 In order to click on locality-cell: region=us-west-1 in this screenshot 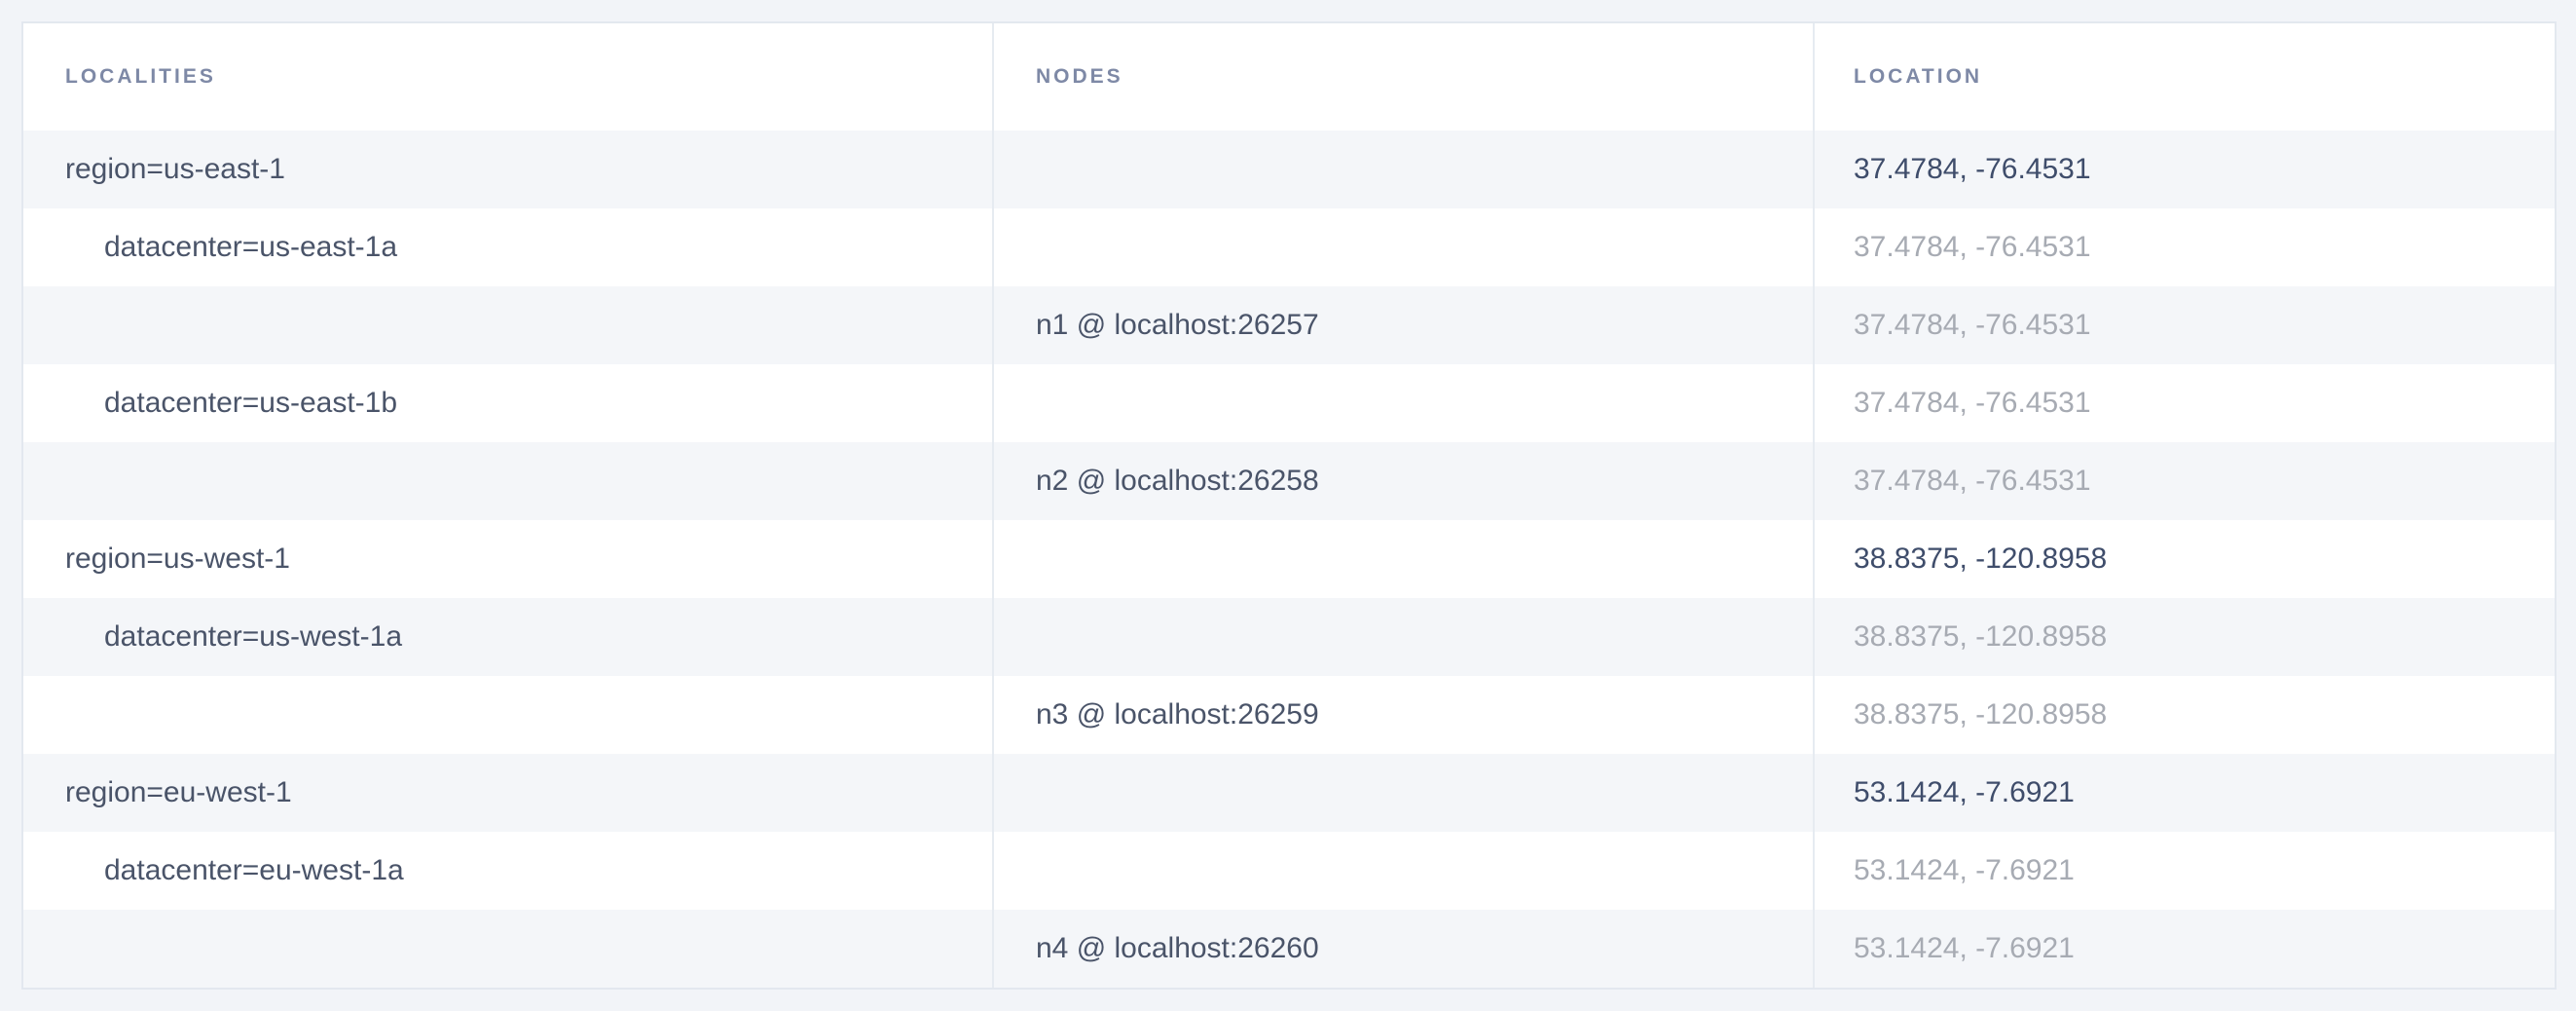, I will do `click(507, 559)`.